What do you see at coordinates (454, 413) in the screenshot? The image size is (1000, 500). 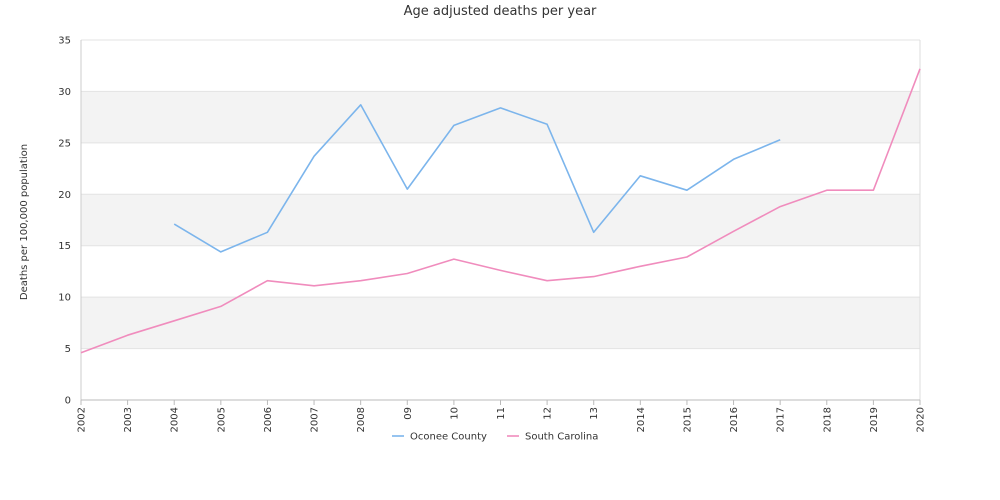 I see `x-tick-label: 10` at bounding box center [454, 413].